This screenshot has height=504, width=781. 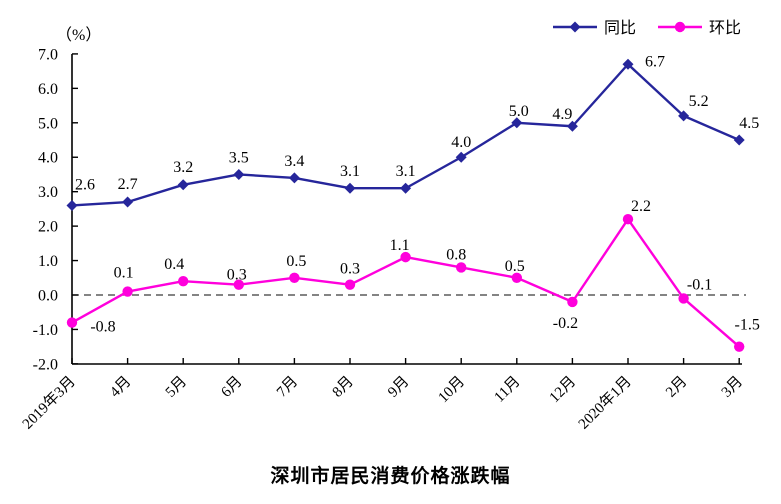 What do you see at coordinates (48, 192) in the screenshot?
I see `y-tick-label: 3.0` at bounding box center [48, 192].